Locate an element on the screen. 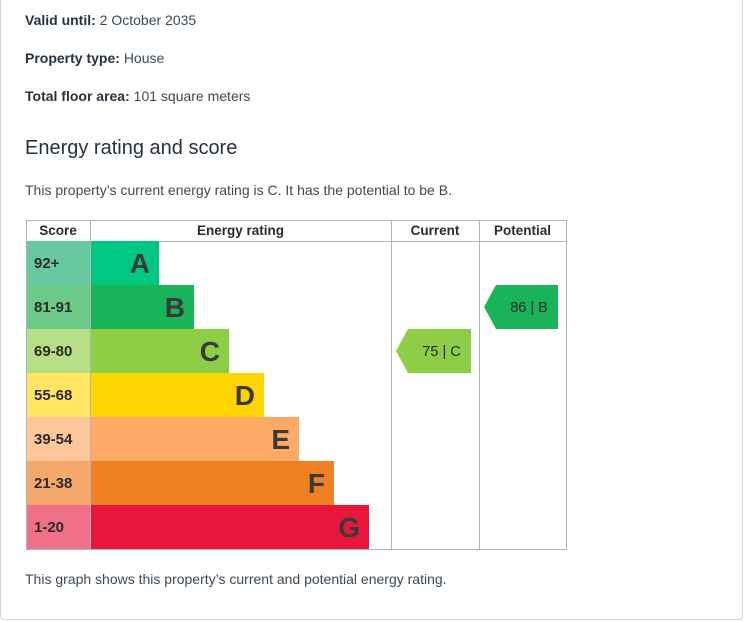  valid-until-label: Valid until: is located at coordinates (60, 20).